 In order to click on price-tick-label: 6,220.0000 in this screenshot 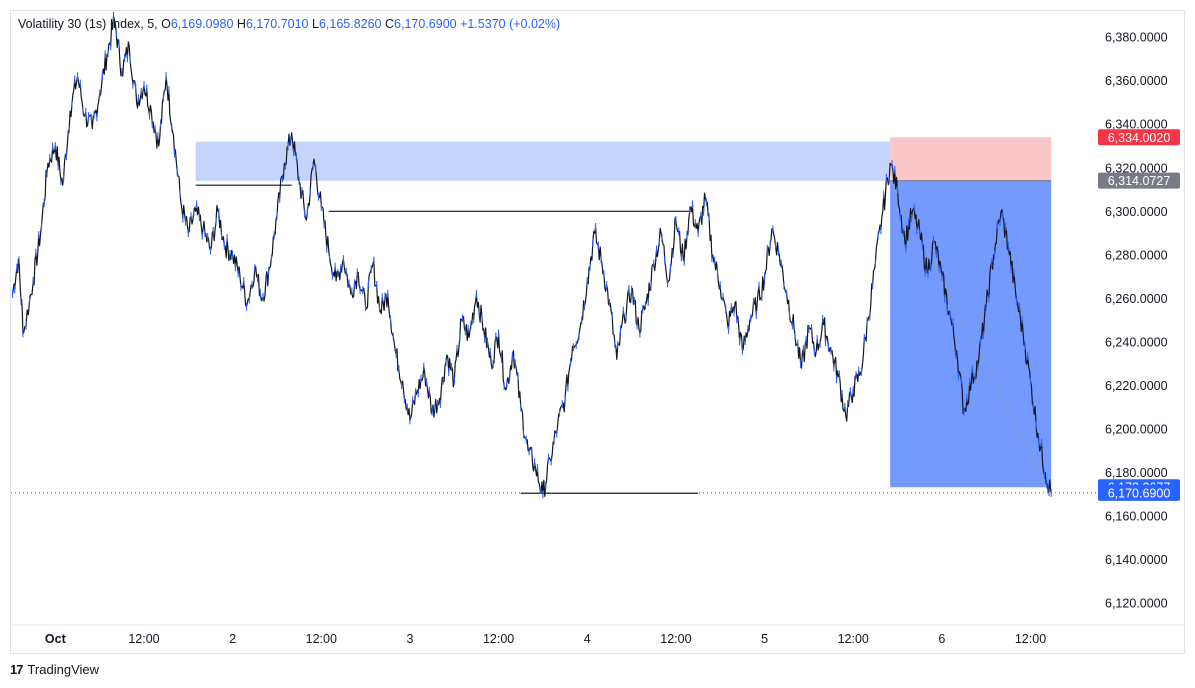, I will do `click(1136, 386)`.